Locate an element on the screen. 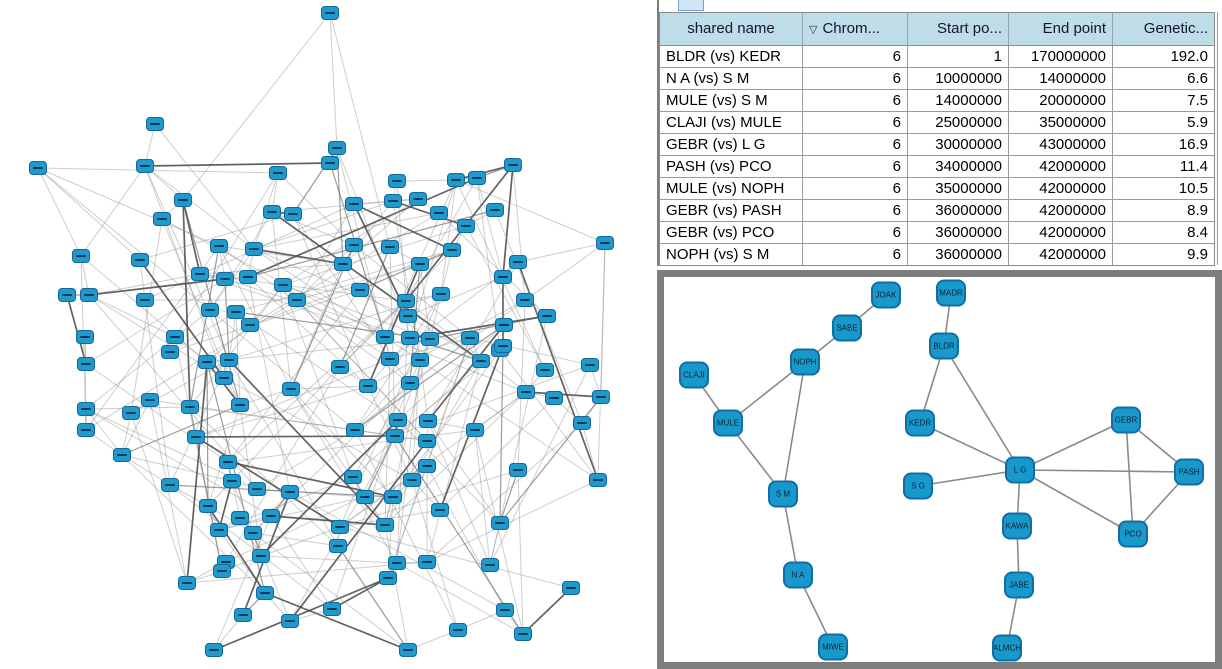 The image size is (1222, 669). network-node-sabe: SABE is located at coordinates (847, 328).